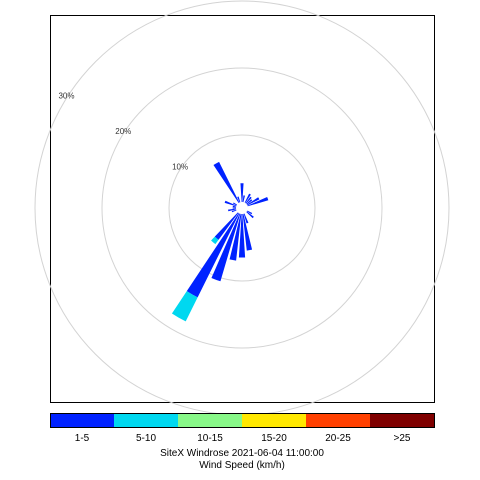 The height and width of the screenshot is (480, 480). What do you see at coordinates (82, 438) in the screenshot?
I see `key-label-1: 1-5` at bounding box center [82, 438].